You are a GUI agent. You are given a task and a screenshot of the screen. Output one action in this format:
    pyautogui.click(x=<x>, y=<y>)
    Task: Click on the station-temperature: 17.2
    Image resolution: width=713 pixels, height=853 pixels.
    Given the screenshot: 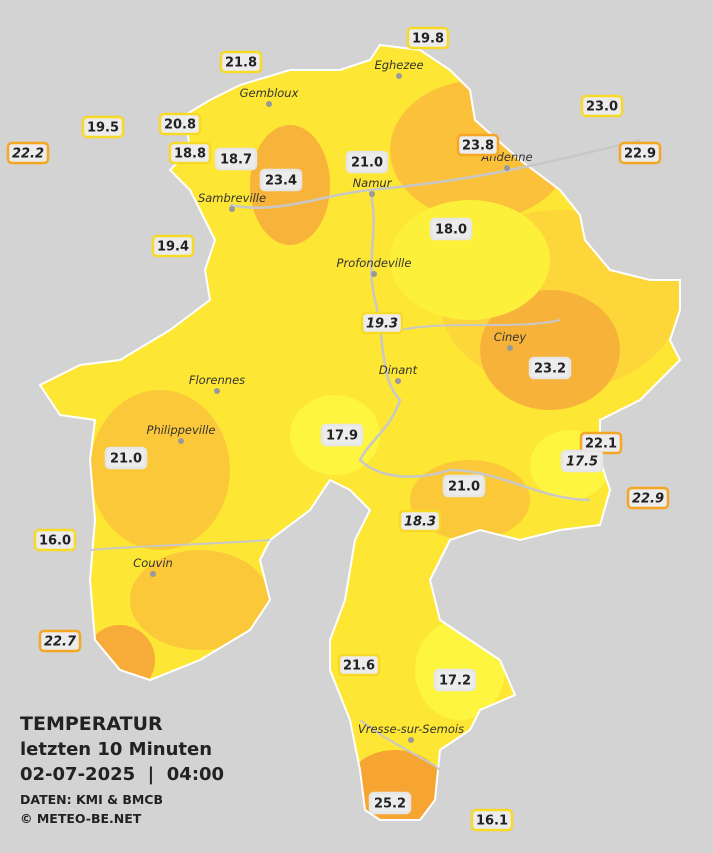 What is the action you would take?
    pyautogui.click(x=455, y=681)
    